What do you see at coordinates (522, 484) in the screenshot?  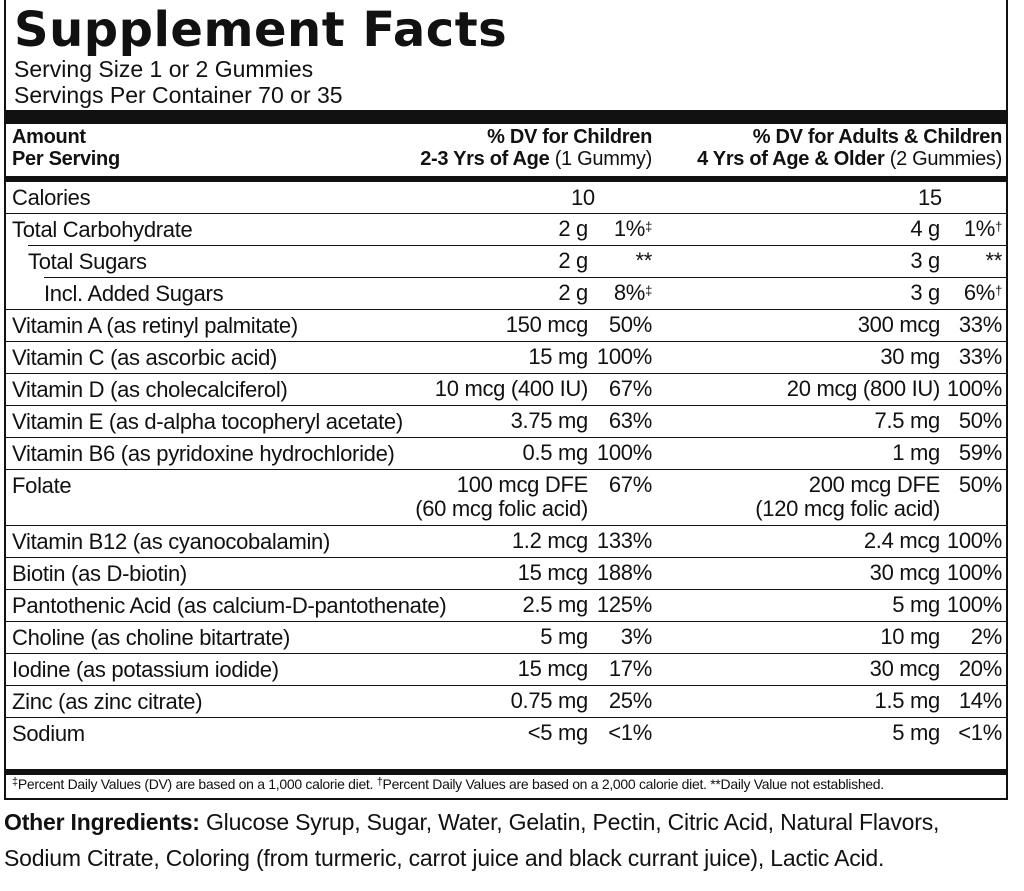 I see `amount-line: 100 mcg DFE` at bounding box center [522, 484].